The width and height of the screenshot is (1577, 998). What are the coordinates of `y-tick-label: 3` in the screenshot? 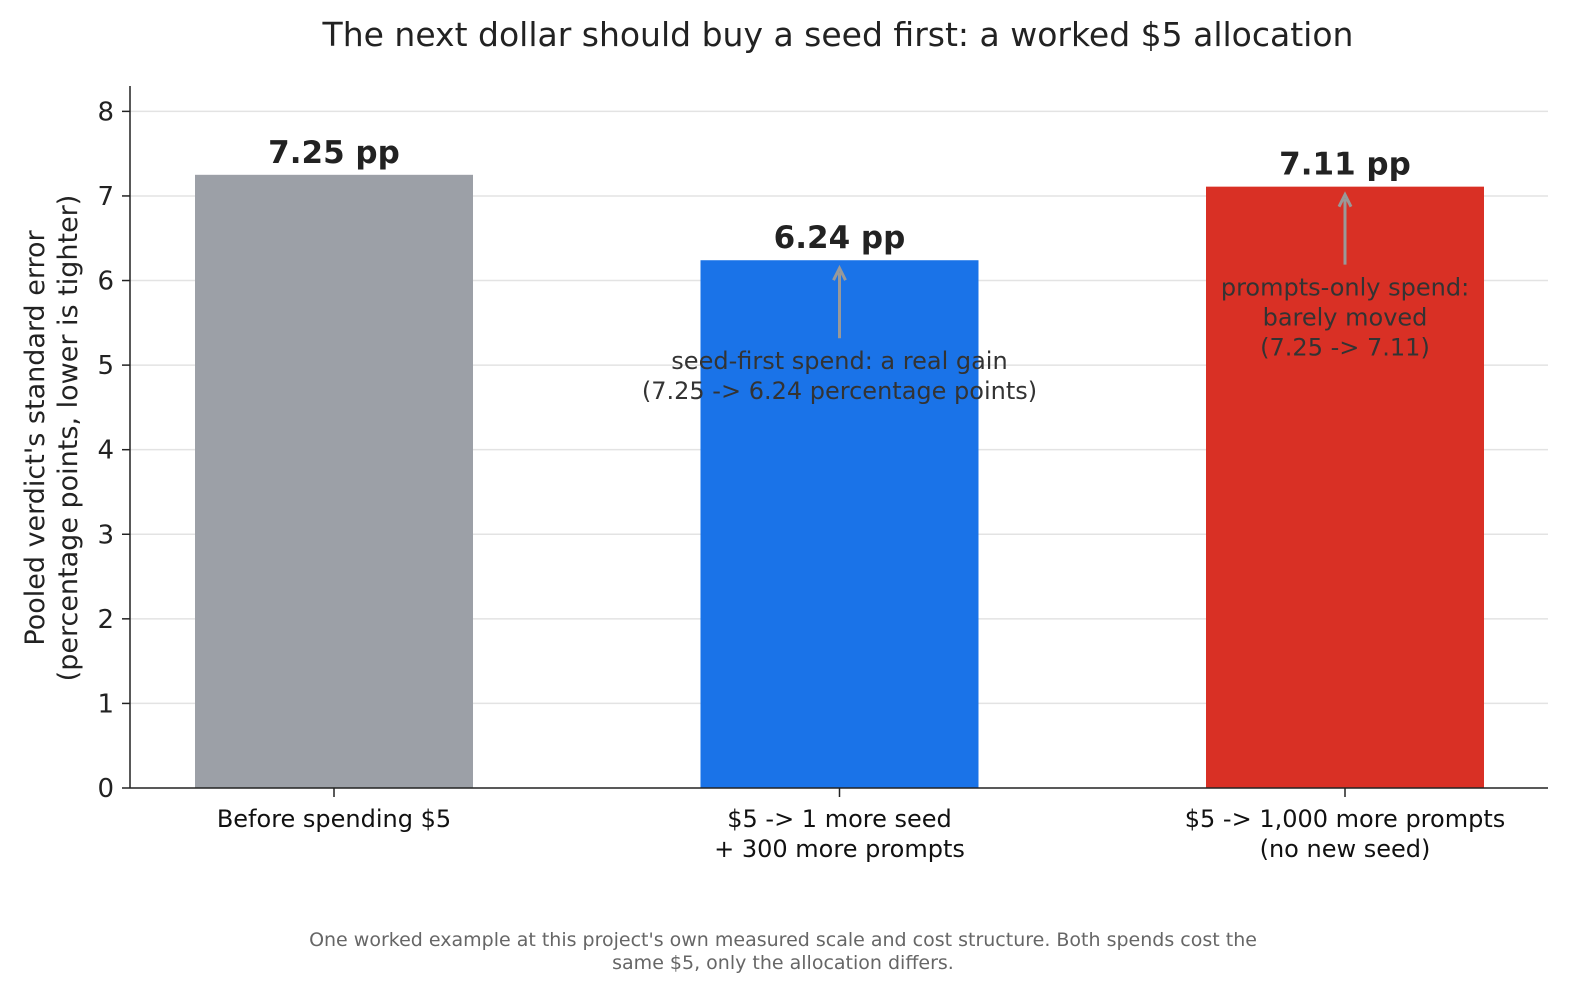 It's located at (105, 535).